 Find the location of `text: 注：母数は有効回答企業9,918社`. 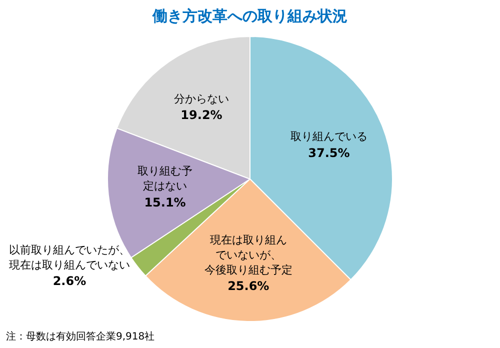

text: 注：母数は有効回答企業9,918社 is located at coordinates (80, 336).